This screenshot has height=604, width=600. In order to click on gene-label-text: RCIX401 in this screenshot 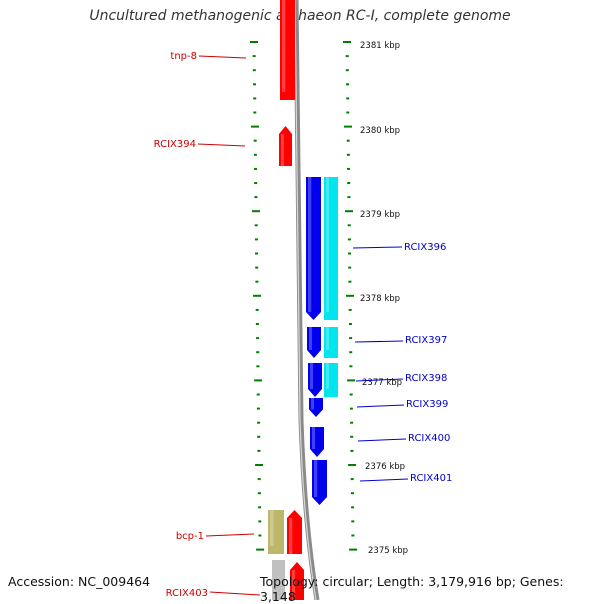, I will do `click(431, 478)`.